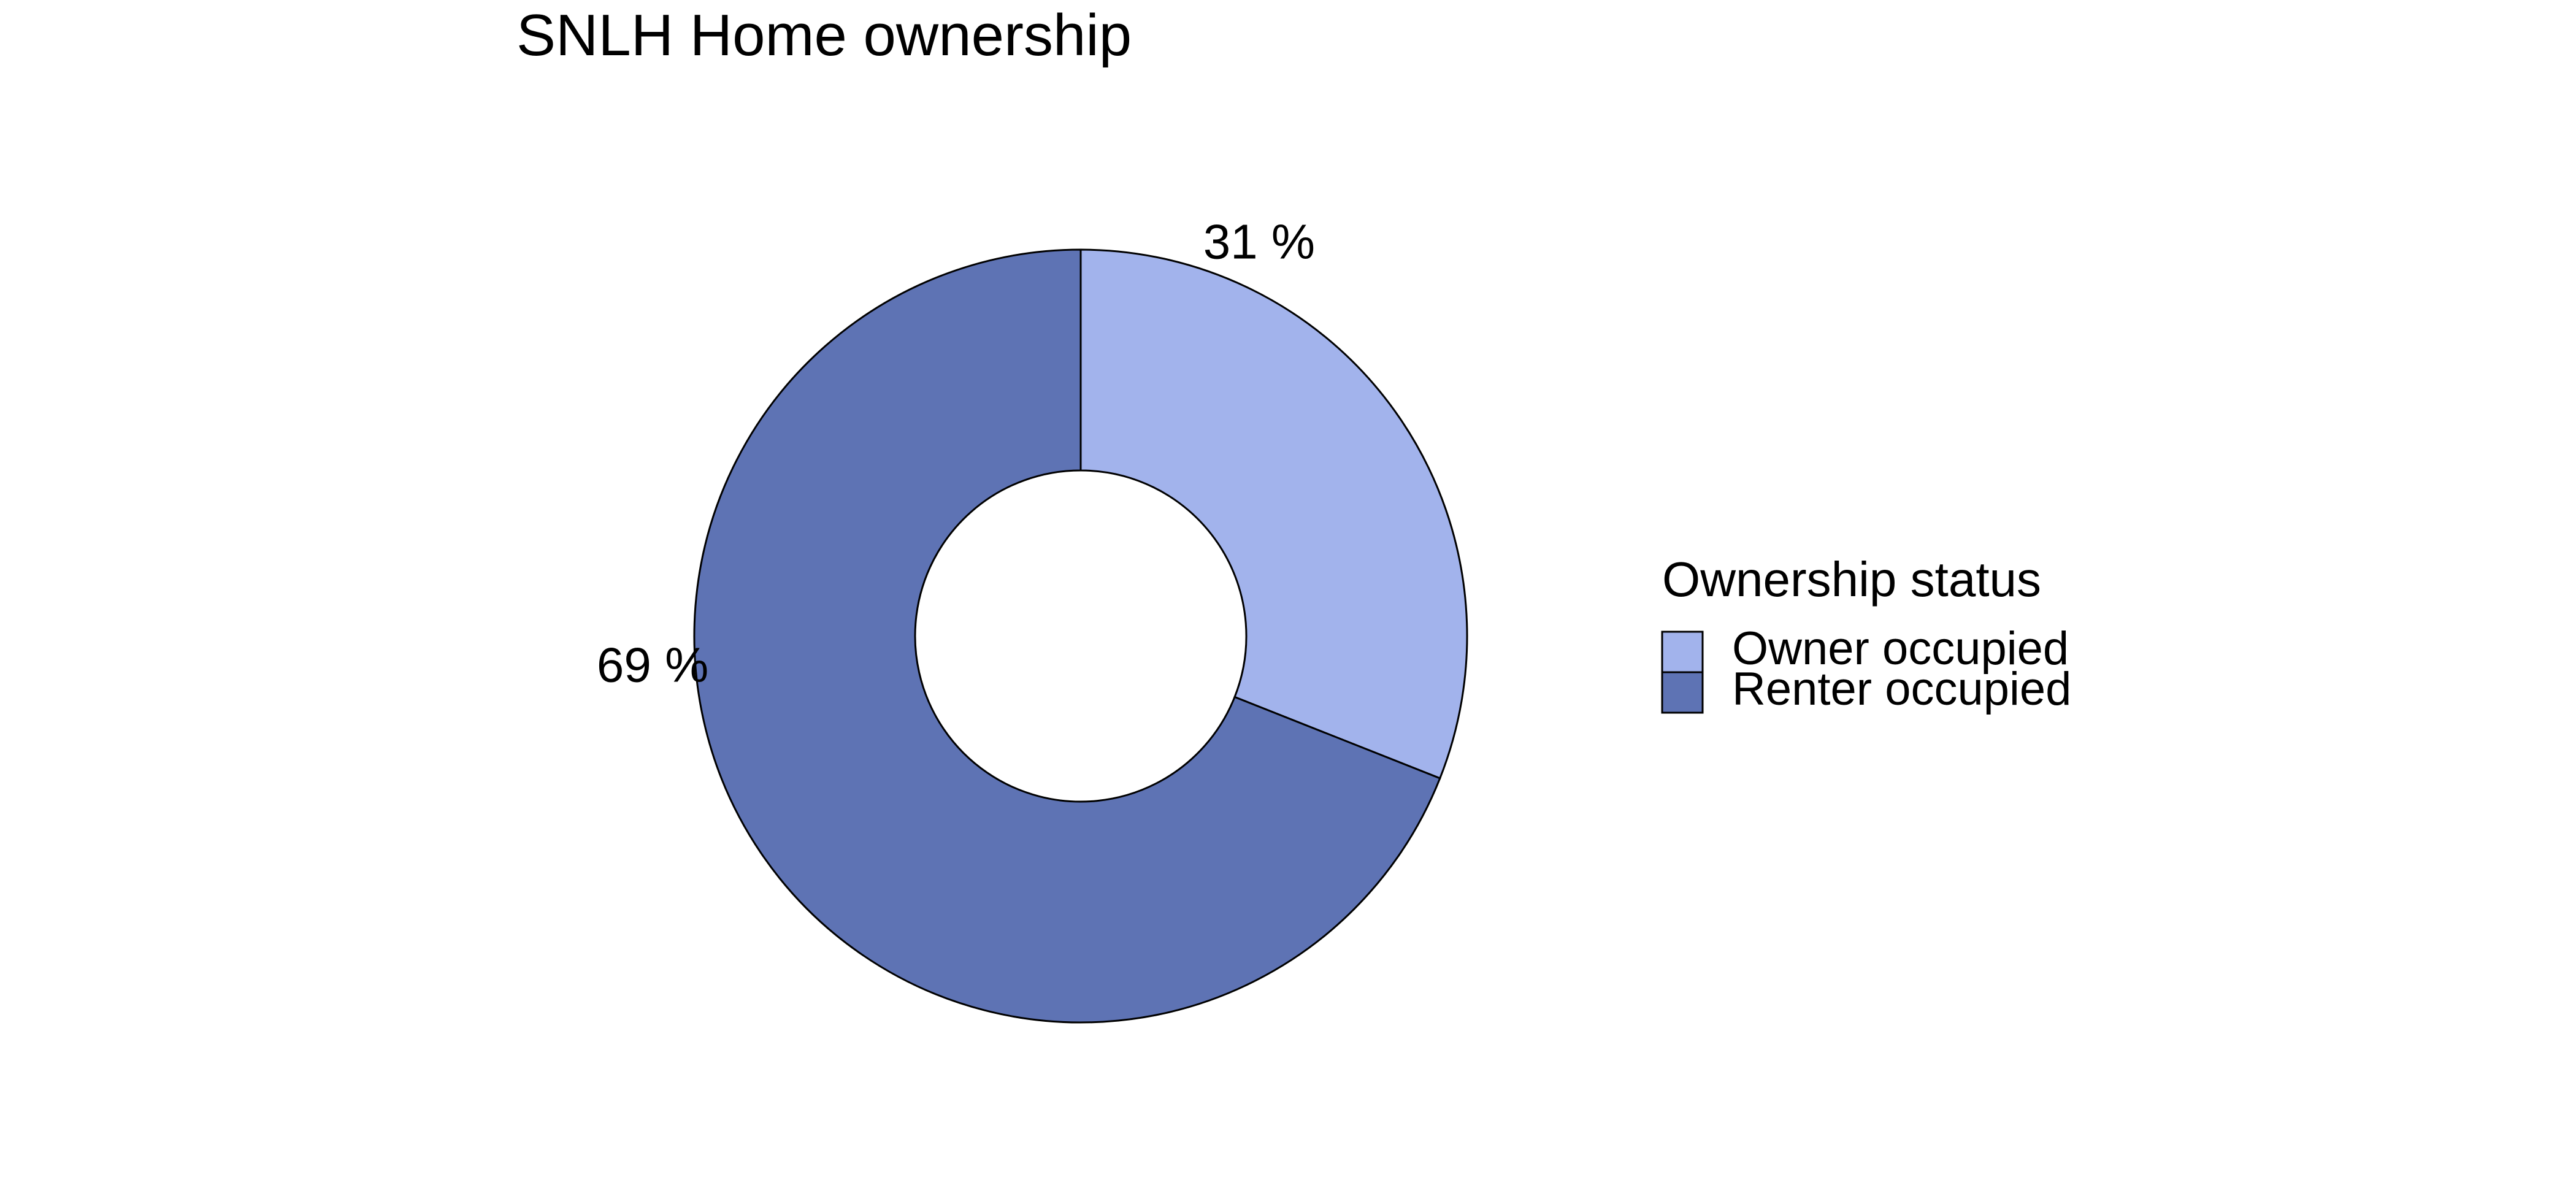 The width and height of the screenshot is (2576, 1196). What do you see at coordinates (1900, 649) in the screenshot?
I see `legend-label-owner-occupied: Owner occupied` at bounding box center [1900, 649].